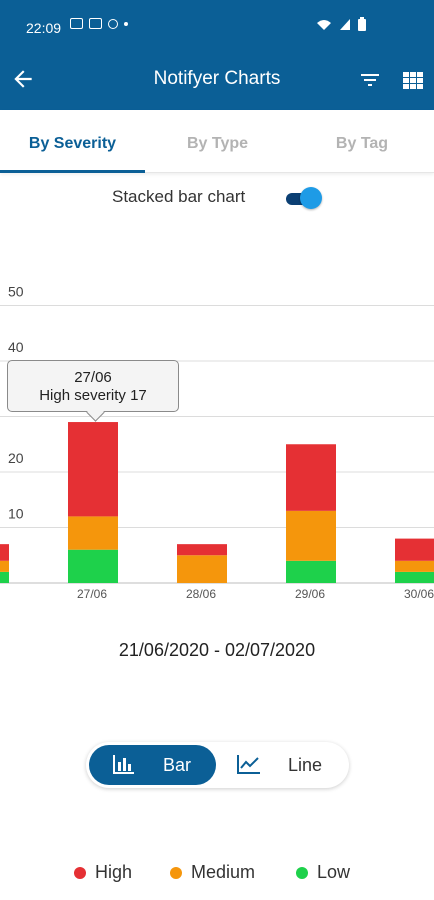 This screenshot has height=900, width=434. I want to click on legend-label-medium: Medium, so click(223, 872).